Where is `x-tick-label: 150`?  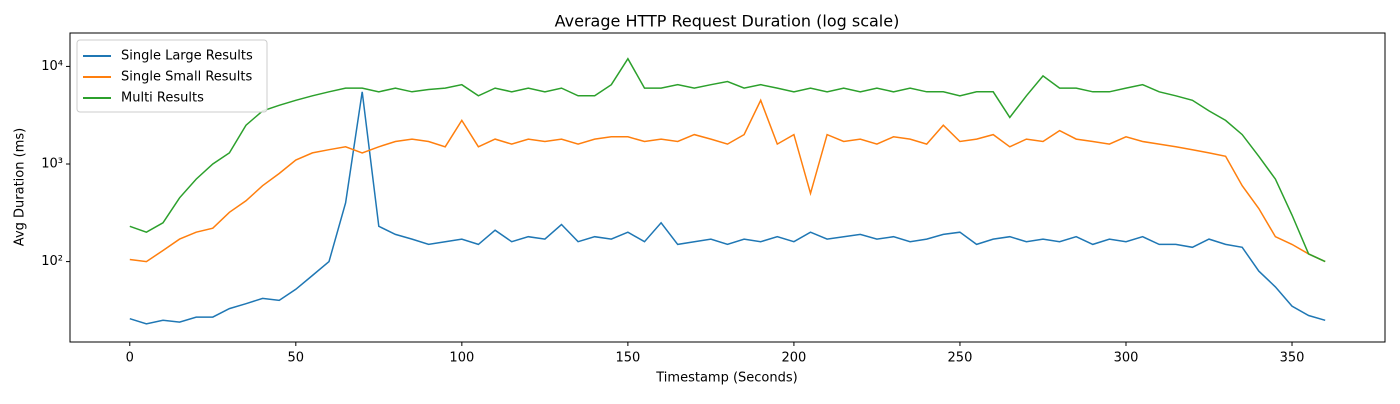
x-tick-label: 150 is located at coordinates (627, 358).